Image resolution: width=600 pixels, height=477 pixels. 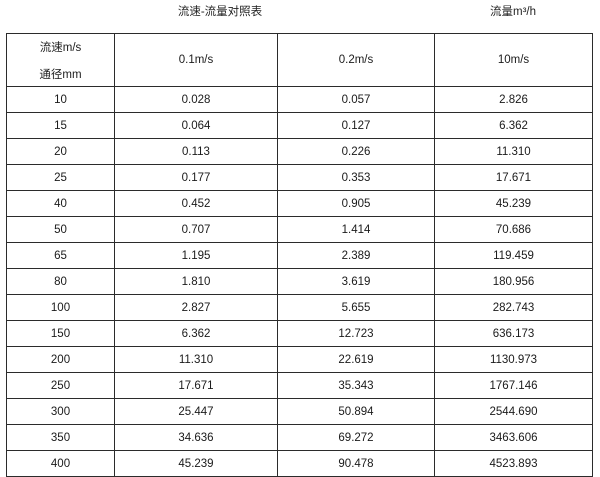 What do you see at coordinates (196, 463) in the screenshot?
I see `cell-flow-0-1: 45.239` at bounding box center [196, 463].